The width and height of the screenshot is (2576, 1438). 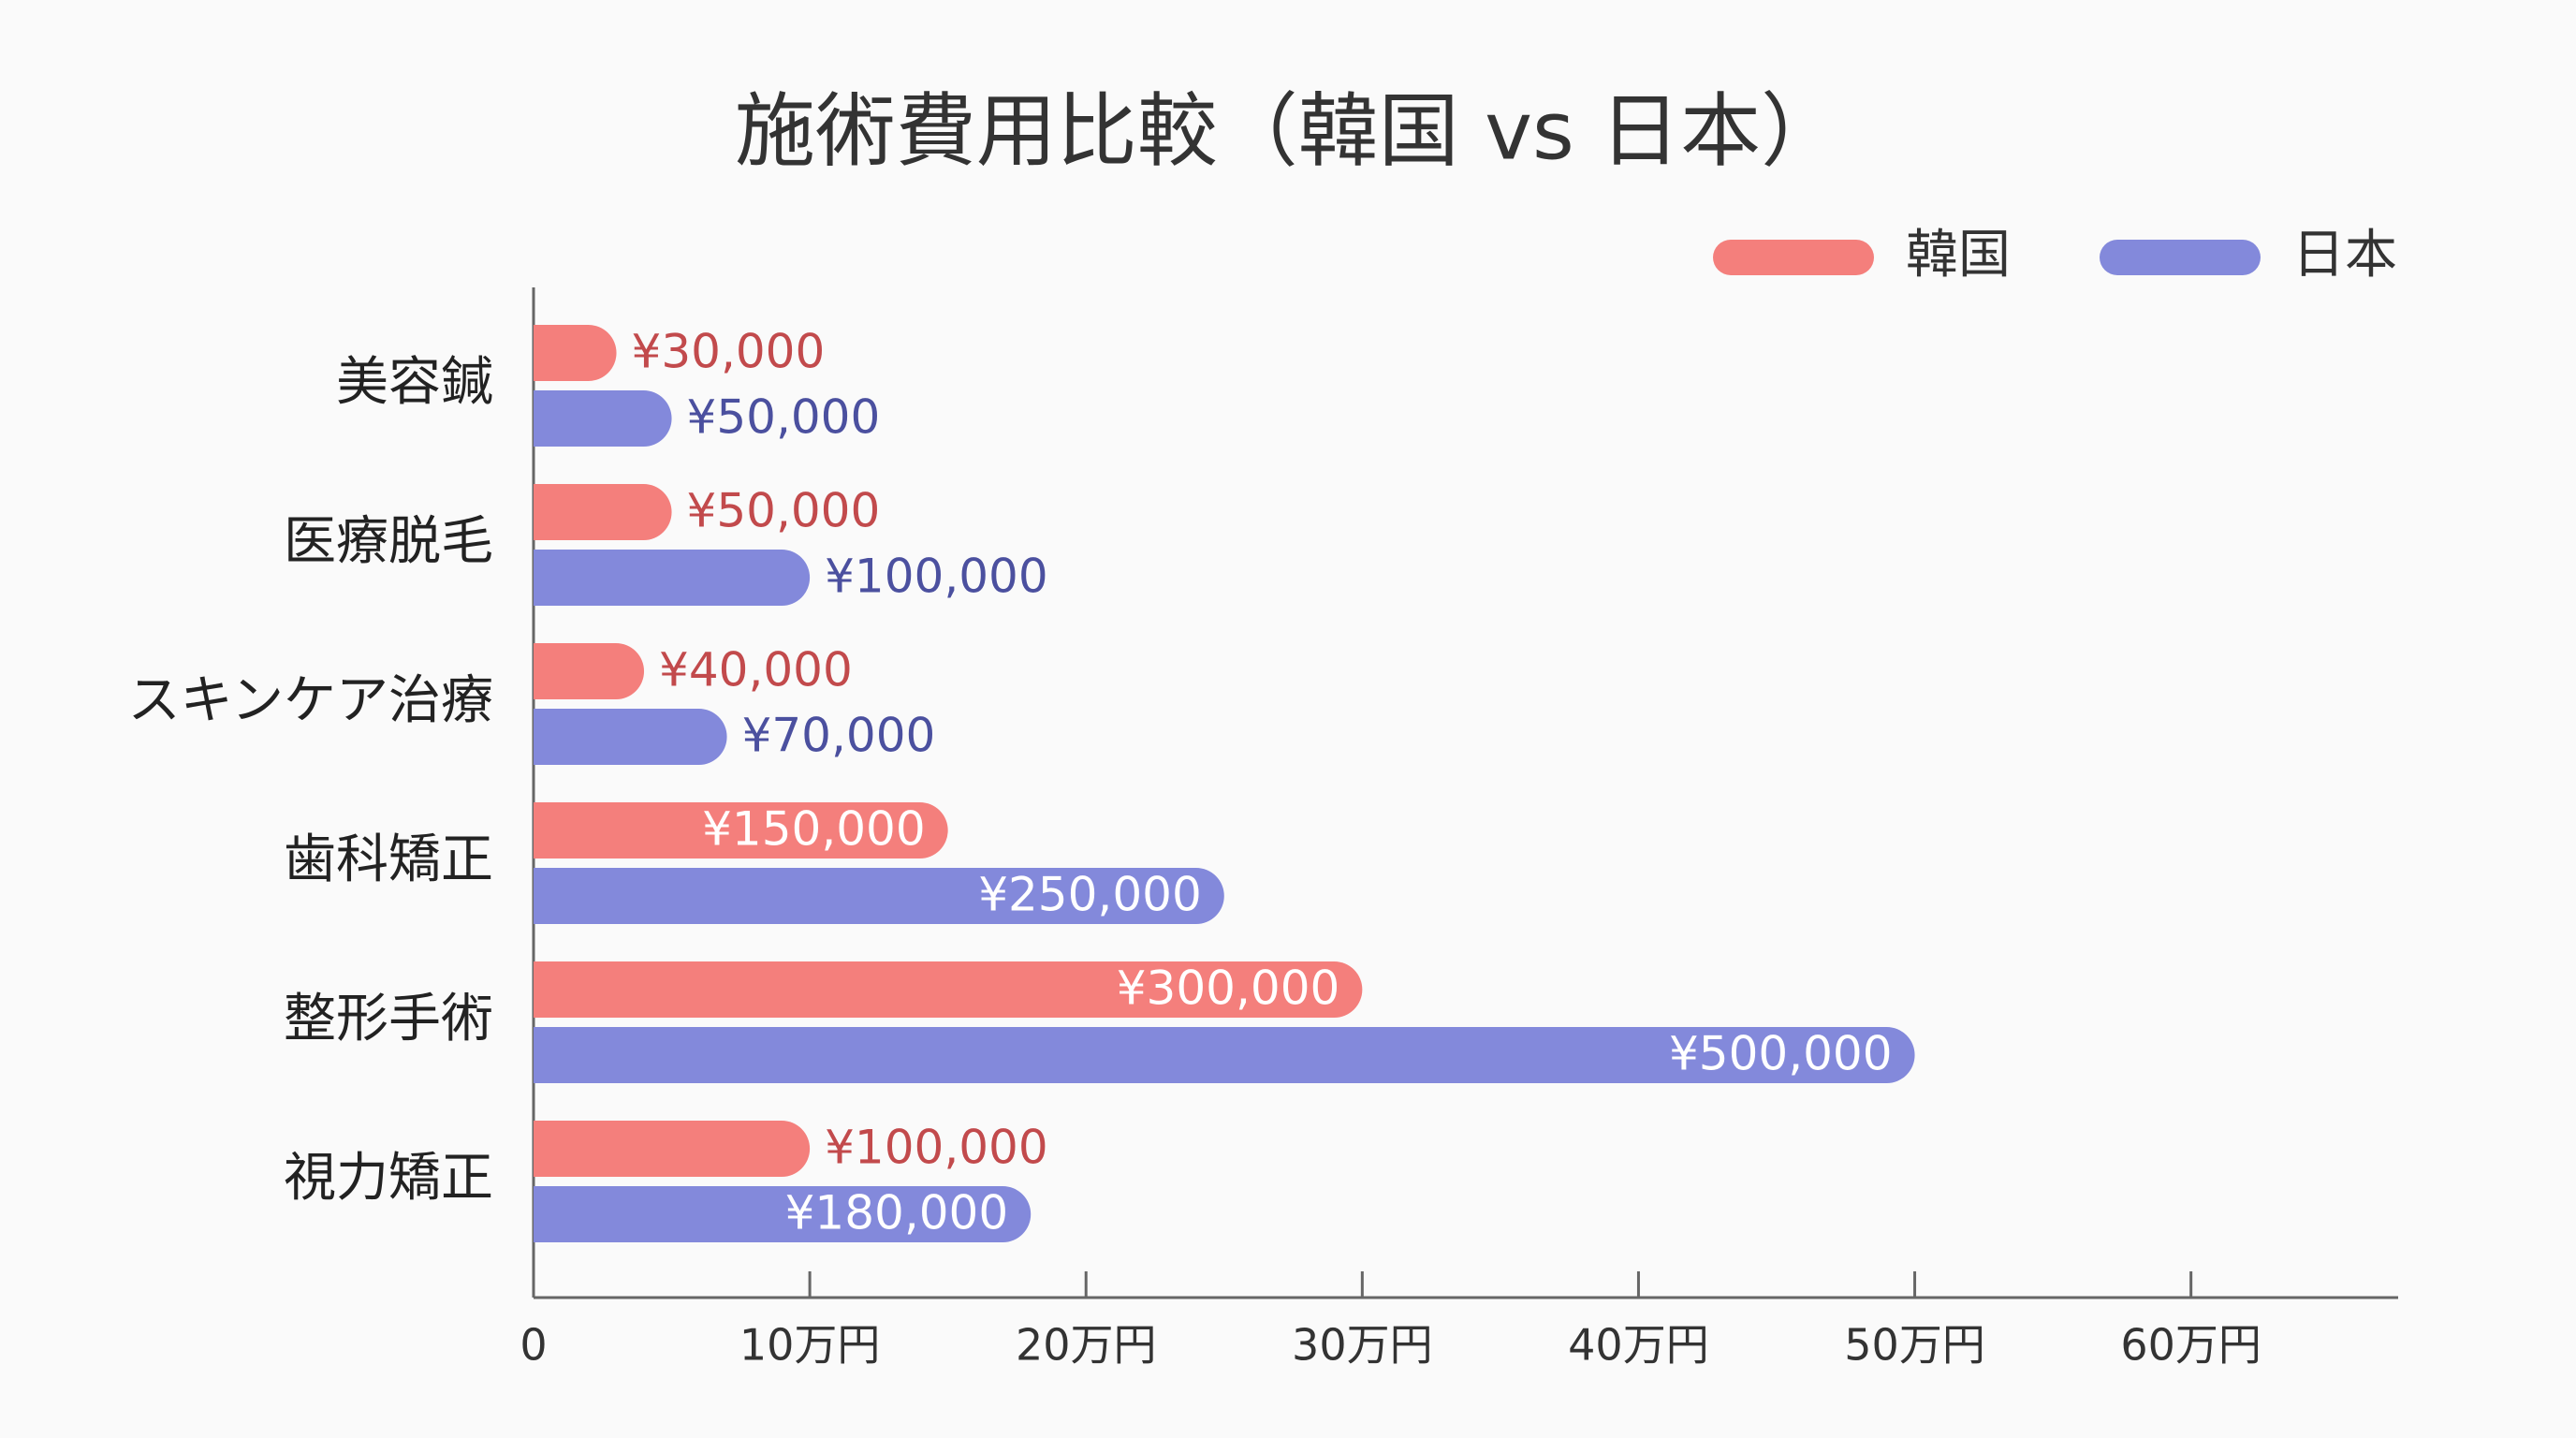 I want to click on category-label: 歯科矯正, so click(x=388, y=859).